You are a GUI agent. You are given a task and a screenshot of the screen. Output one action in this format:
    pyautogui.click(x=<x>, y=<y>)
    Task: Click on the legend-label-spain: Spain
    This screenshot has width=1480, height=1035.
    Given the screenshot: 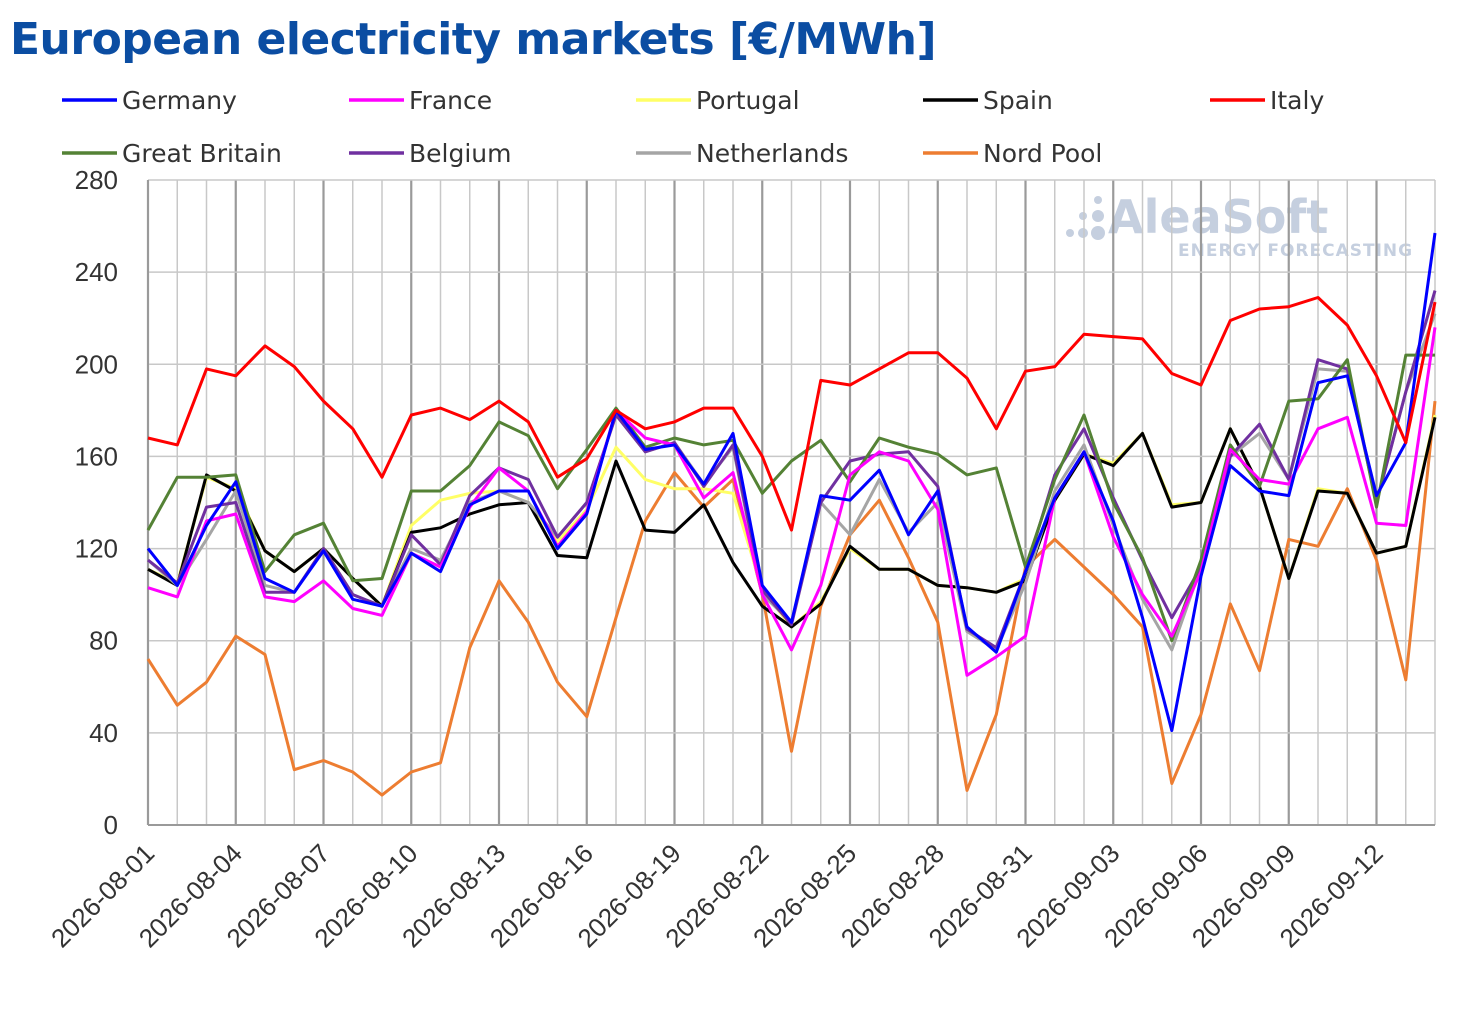 What is the action you would take?
    pyautogui.click(x=1018, y=100)
    